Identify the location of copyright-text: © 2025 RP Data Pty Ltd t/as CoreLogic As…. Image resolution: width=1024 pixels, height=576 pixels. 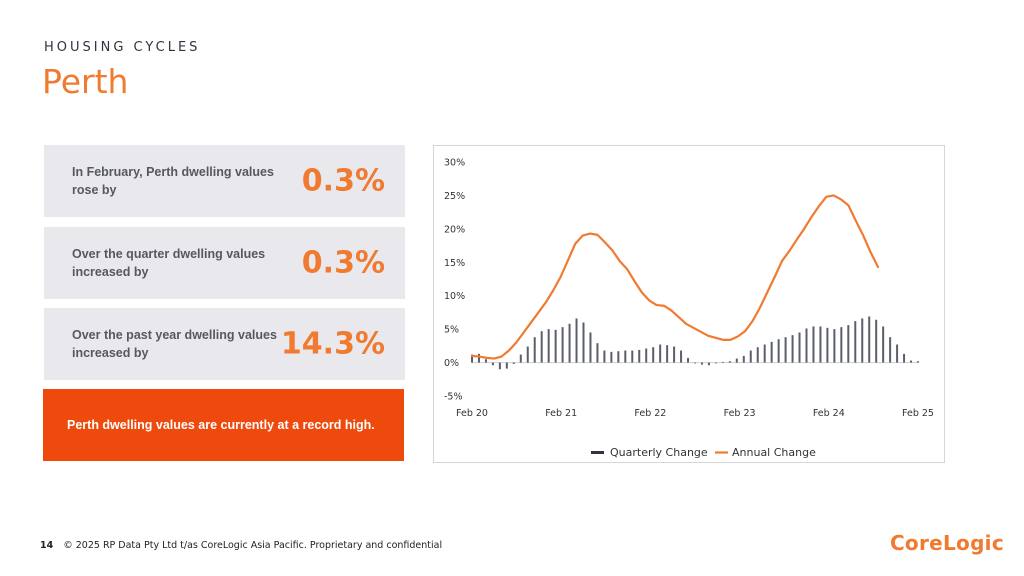
(253, 545).